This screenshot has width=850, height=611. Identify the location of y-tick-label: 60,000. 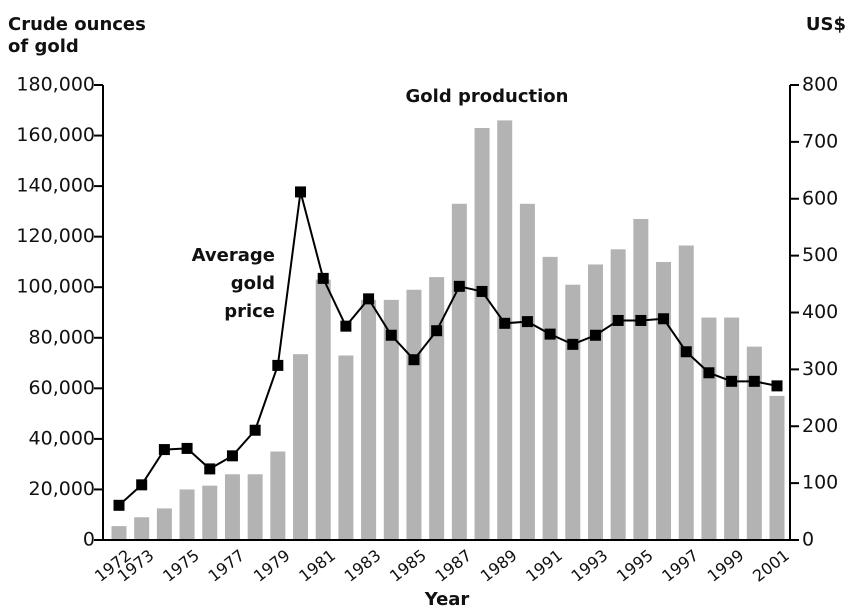
(62, 388).